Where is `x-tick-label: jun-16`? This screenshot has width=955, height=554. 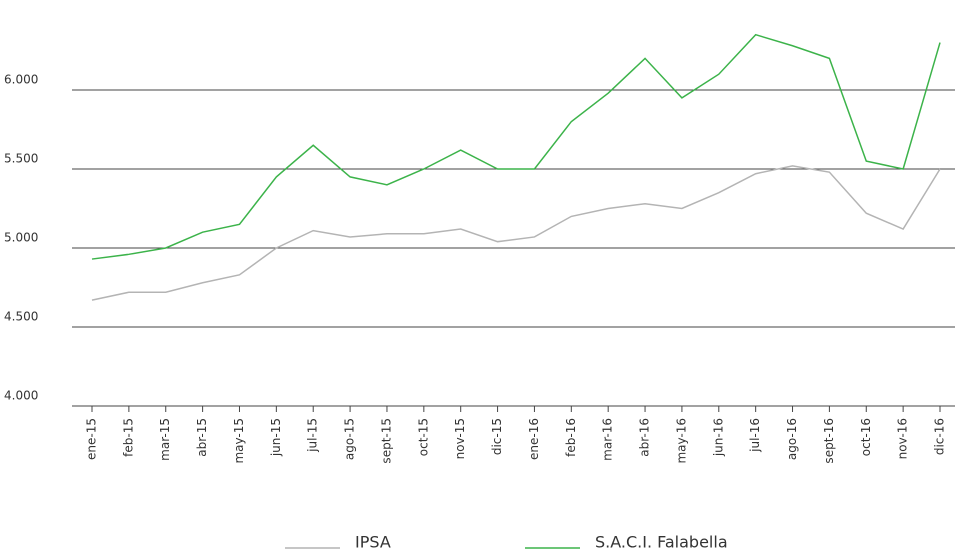 x-tick-label: jun-16 is located at coordinates (718, 437).